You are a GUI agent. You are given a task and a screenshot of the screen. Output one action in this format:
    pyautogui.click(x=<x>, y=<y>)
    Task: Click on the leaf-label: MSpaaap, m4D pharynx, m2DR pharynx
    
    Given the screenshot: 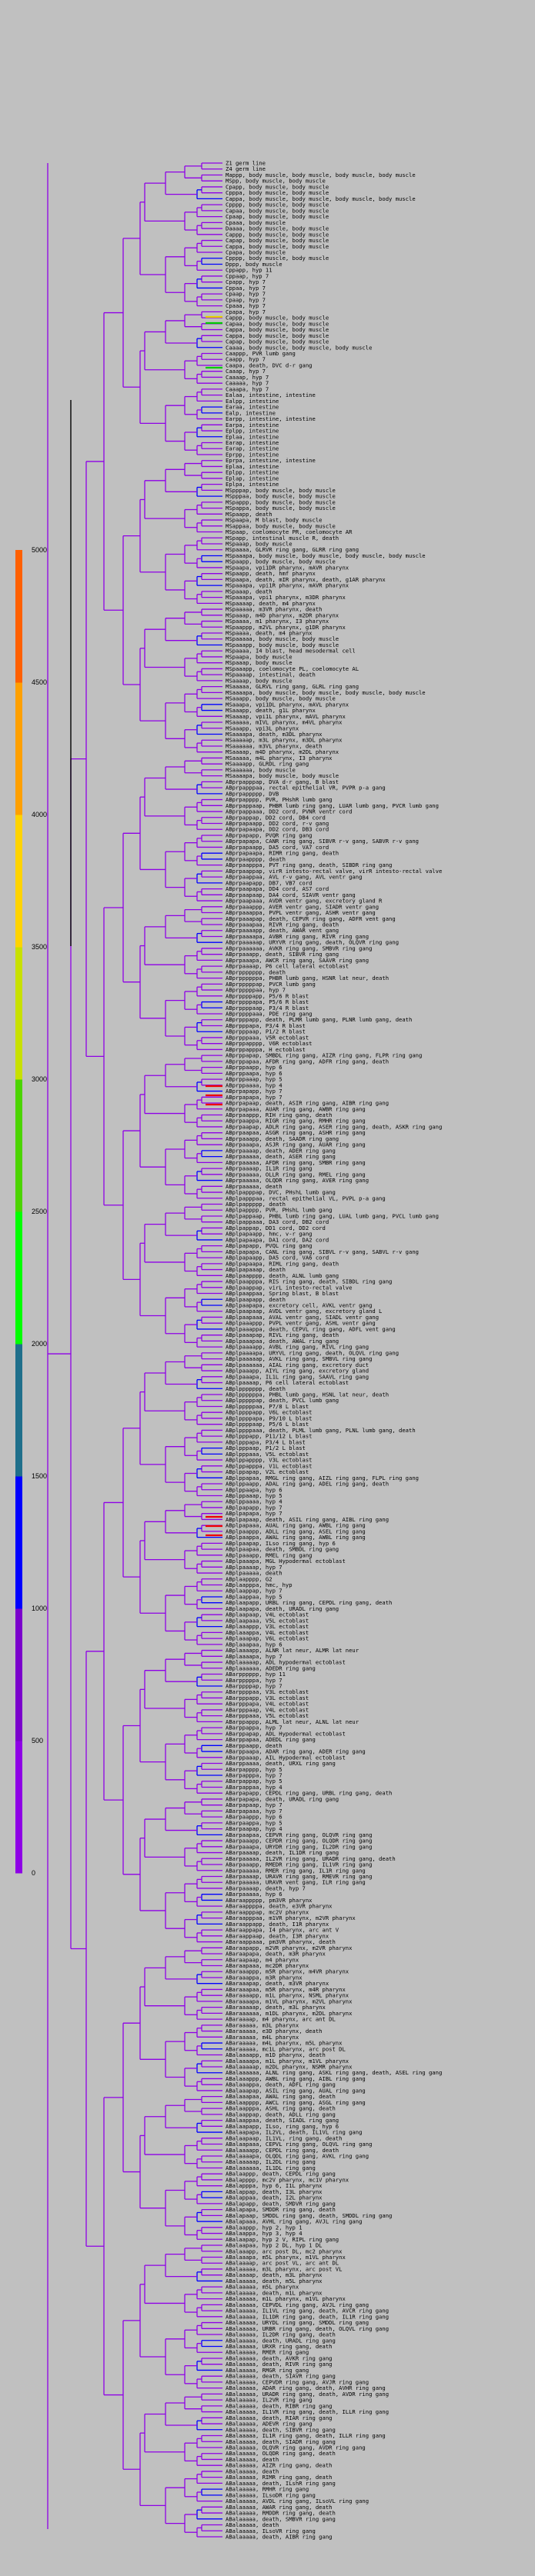 What is the action you would take?
    pyautogui.click(x=282, y=615)
    